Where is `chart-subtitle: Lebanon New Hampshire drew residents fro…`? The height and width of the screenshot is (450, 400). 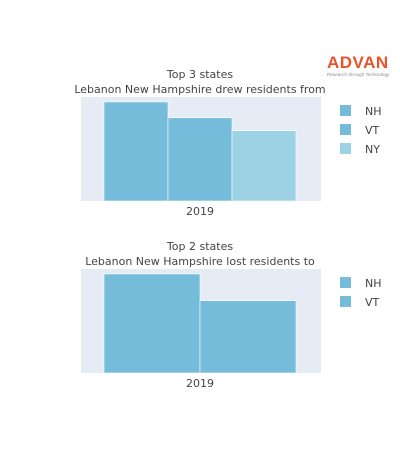
chart-subtitle: Lebanon New Hampshire drew residents fro… is located at coordinates (199, 89).